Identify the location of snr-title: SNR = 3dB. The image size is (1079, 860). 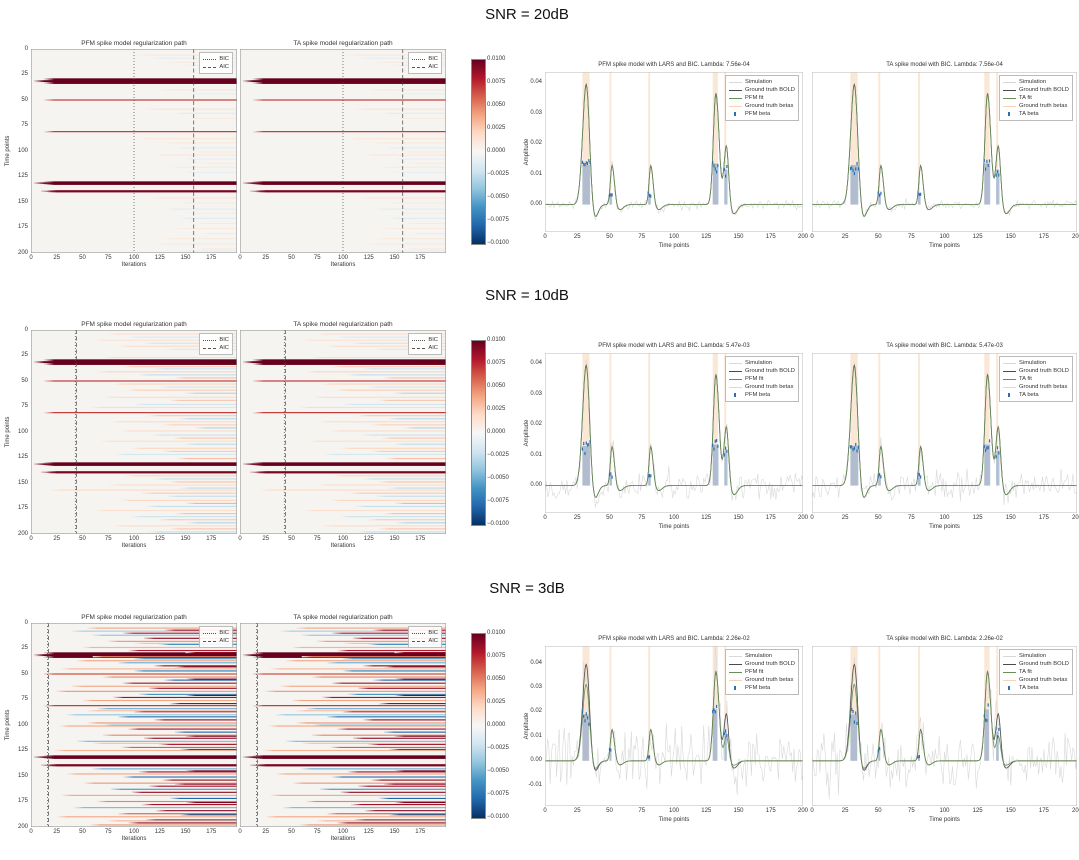
(527, 588).